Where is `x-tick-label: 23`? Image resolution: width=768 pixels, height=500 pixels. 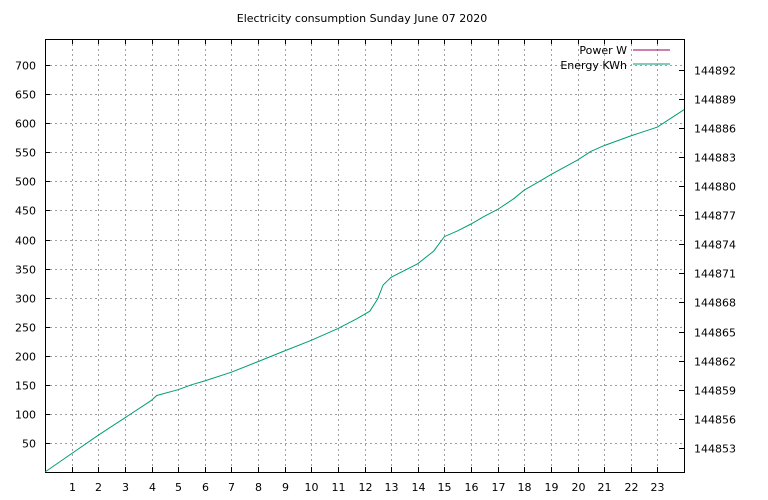 x-tick-label: 23 is located at coordinates (658, 487).